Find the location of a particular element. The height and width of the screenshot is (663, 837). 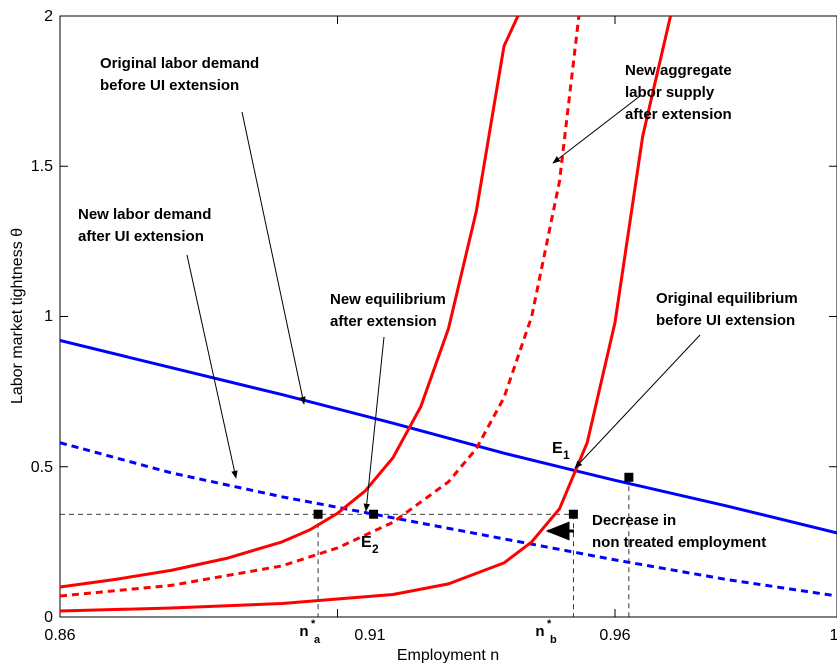

x-tick-label: 0.91 is located at coordinates (369, 635).